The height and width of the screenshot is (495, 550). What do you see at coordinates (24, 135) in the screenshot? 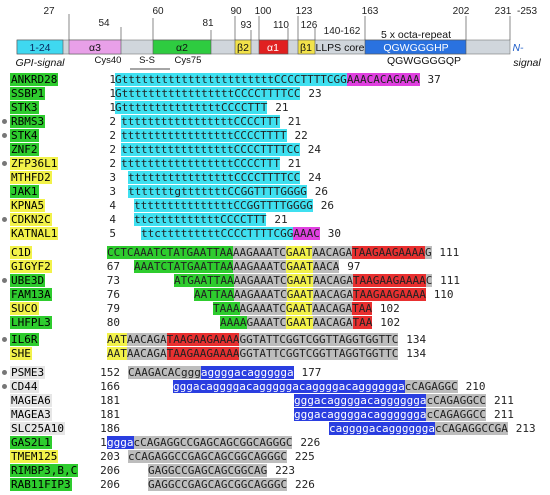
I see `gene-label: STK4` at bounding box center [24, 135].